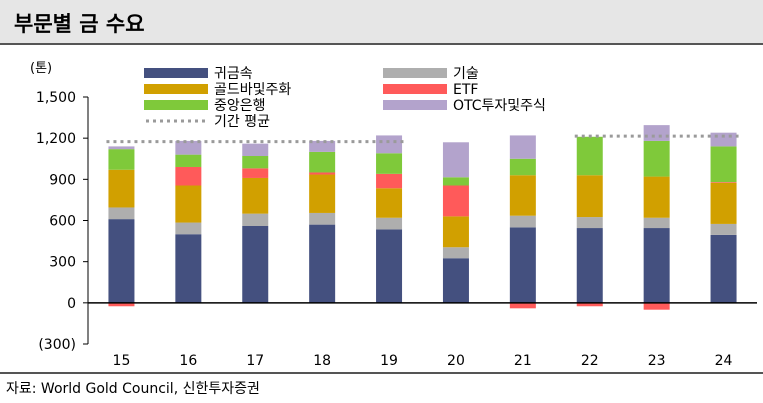 This screenshot has height=403, width=763. Describe the element at coordinates (176, 73) in the screenshot. I see `legend-swatch-jewelry` at that location.